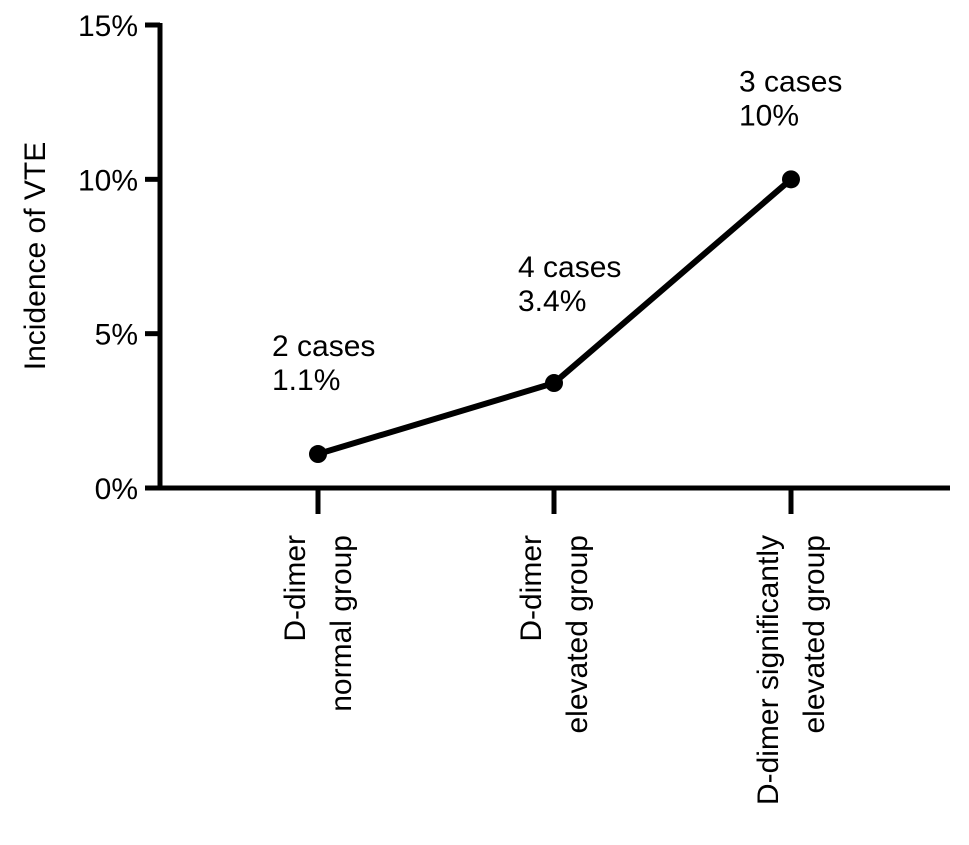  Describe the element at coordinates (768, 670) in the screenshot. I see `x-category-label-line: D-dimer significantly` at that location.